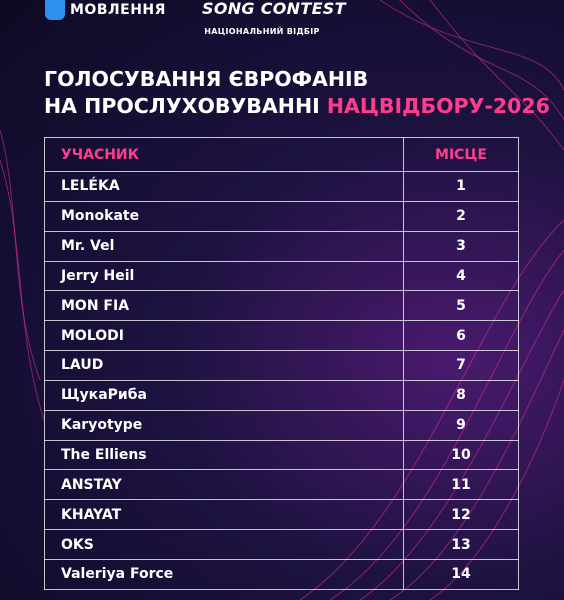  I want to click on participant: Mr. Vel, so click(224, 246).